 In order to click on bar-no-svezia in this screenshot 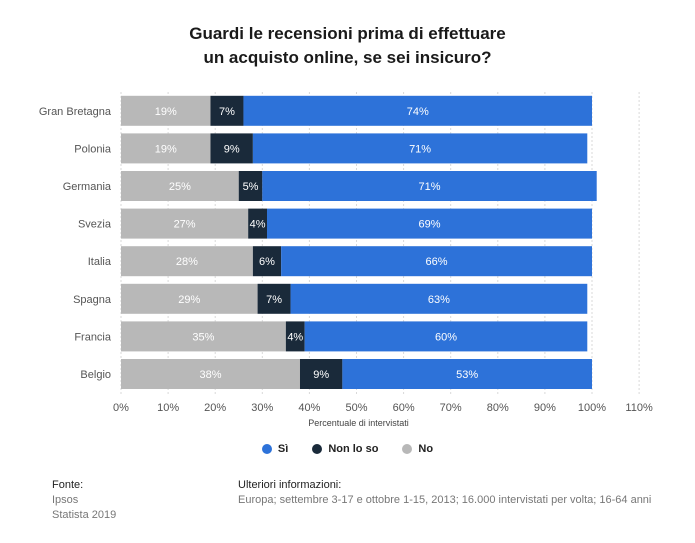, I will do `click(185, 223)`.